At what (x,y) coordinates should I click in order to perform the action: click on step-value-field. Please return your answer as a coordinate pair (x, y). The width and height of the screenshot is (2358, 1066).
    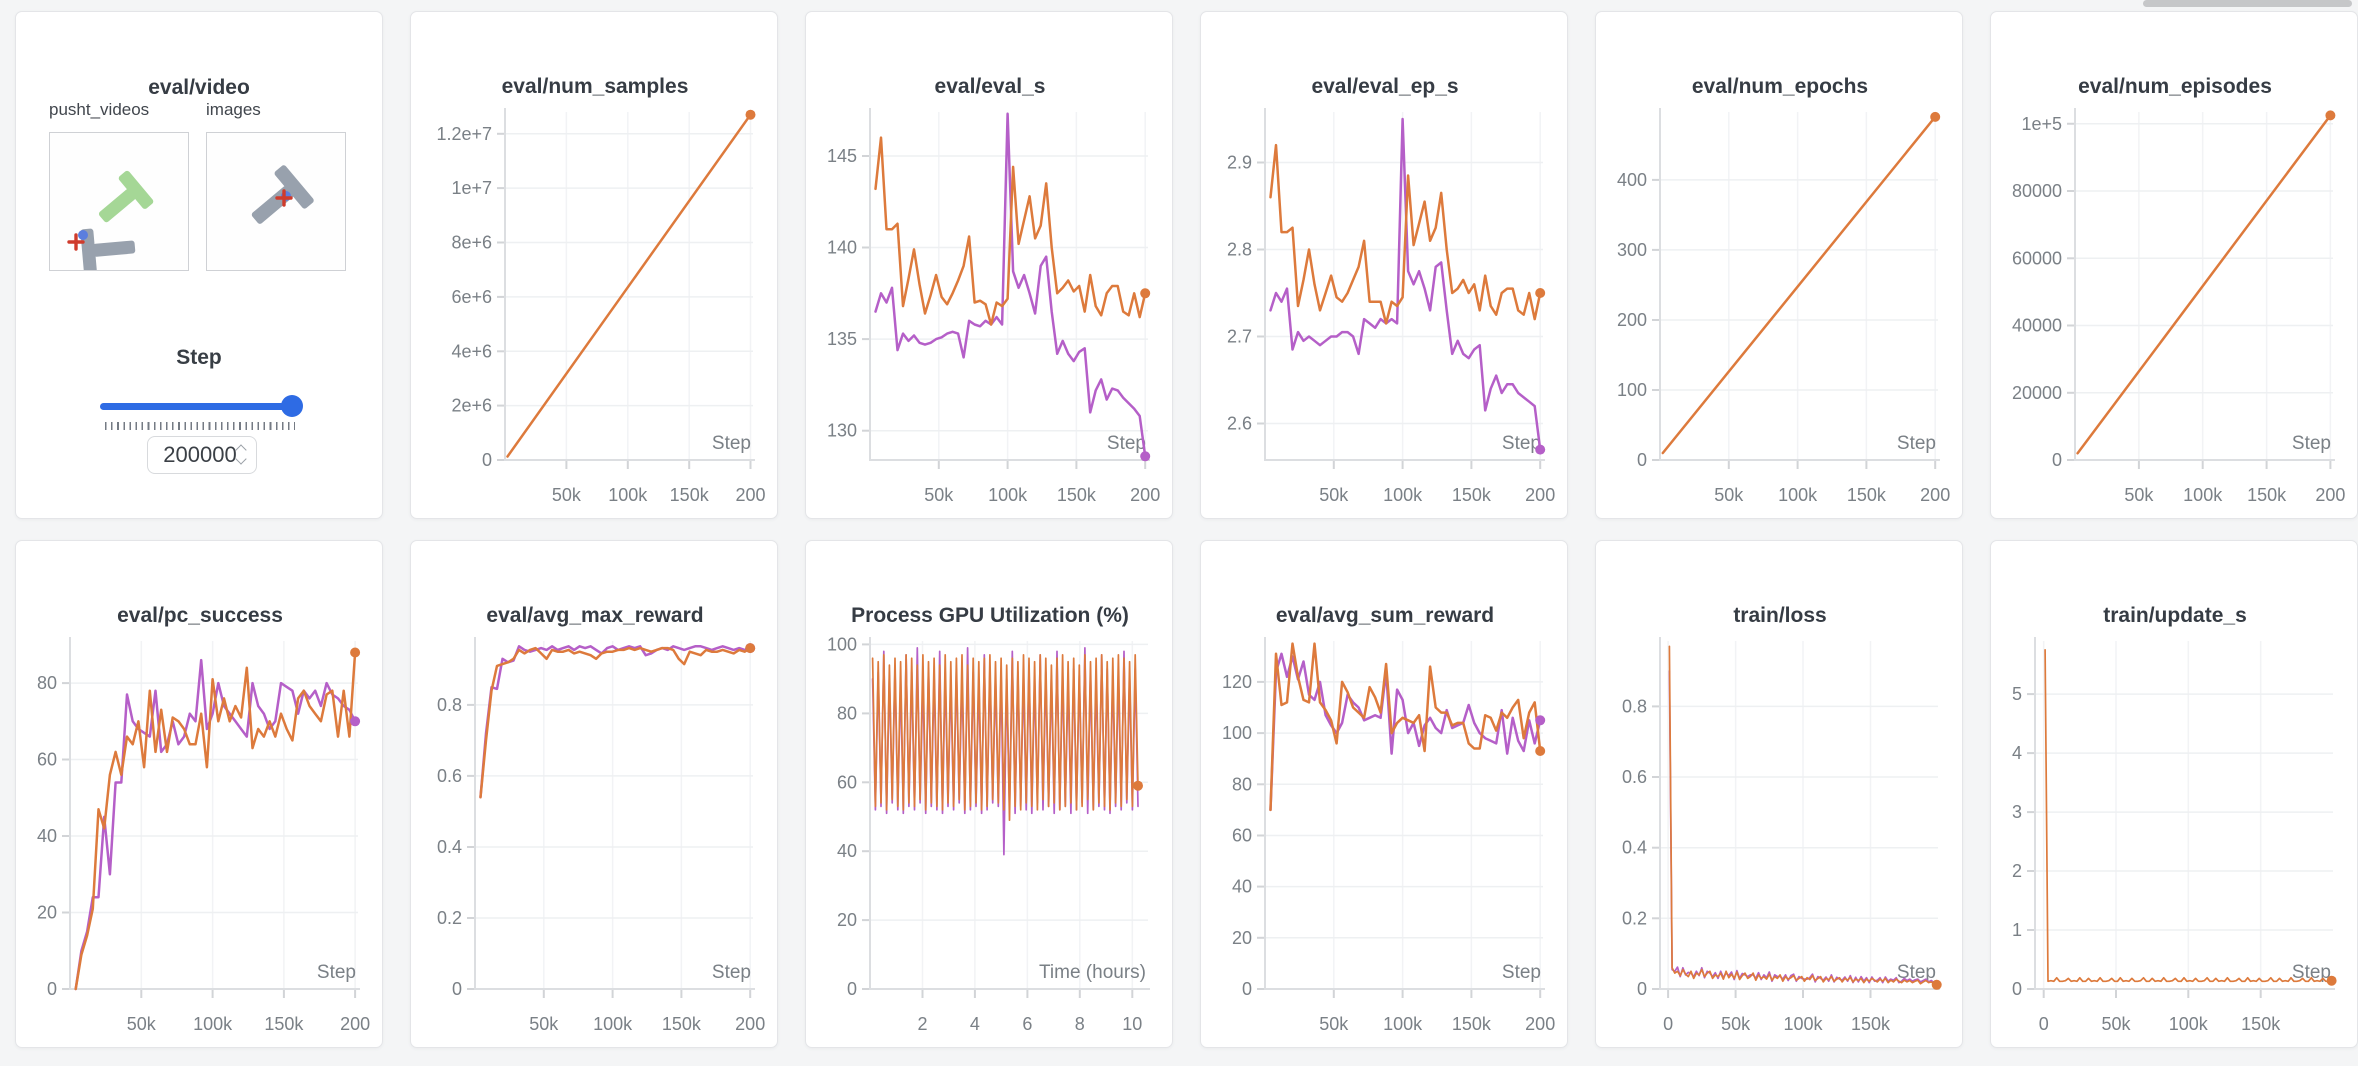
    Looking at the image, I should click on (195, 455).